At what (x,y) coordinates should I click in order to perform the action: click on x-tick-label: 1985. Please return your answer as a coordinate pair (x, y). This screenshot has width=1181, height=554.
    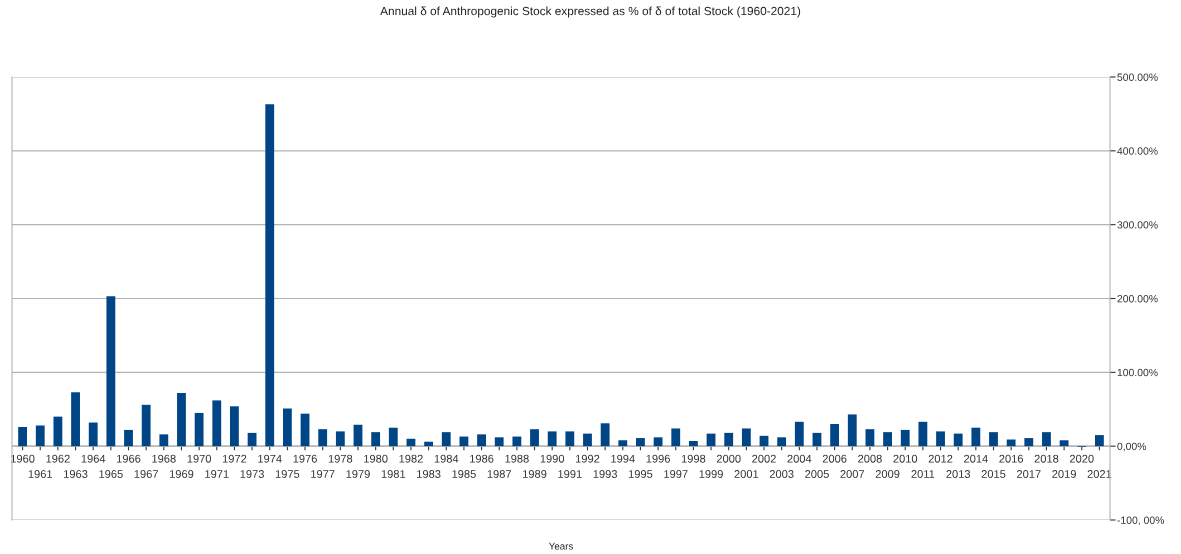
    Looking at the image, I should click on (464, 474).